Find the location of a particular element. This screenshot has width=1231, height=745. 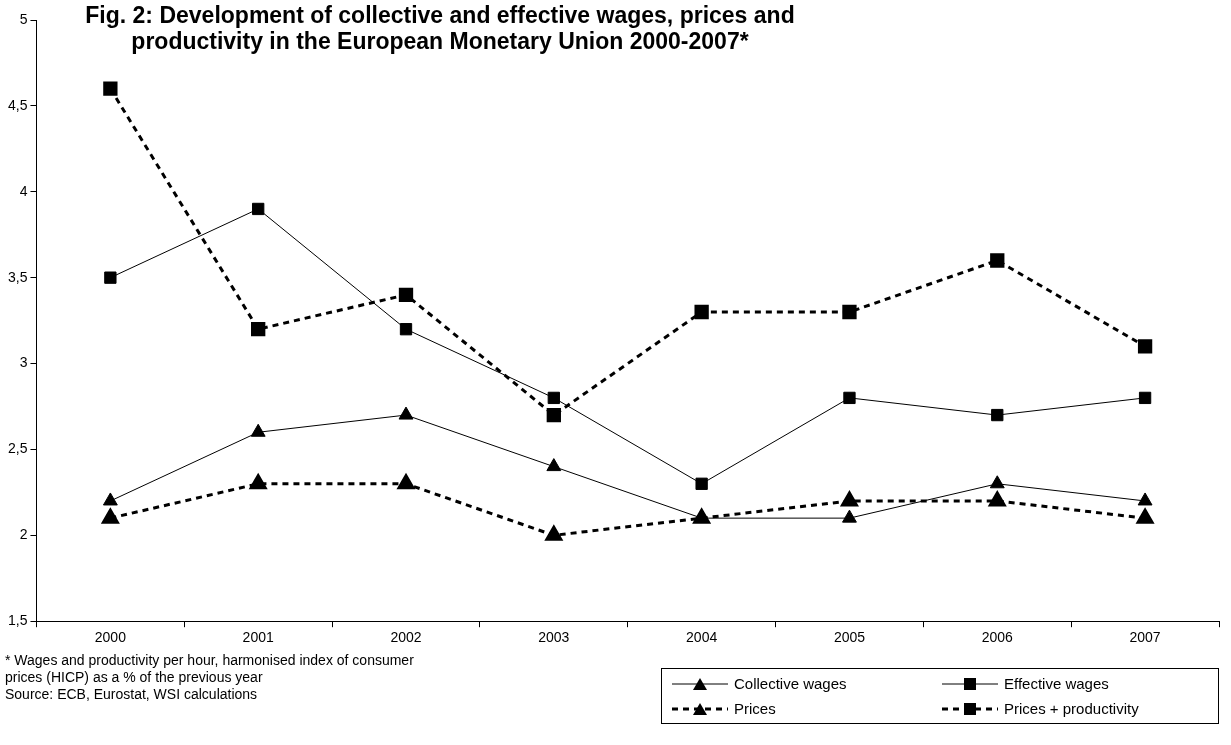

y-tick-label: 3 is located at coordinates (23, 362).